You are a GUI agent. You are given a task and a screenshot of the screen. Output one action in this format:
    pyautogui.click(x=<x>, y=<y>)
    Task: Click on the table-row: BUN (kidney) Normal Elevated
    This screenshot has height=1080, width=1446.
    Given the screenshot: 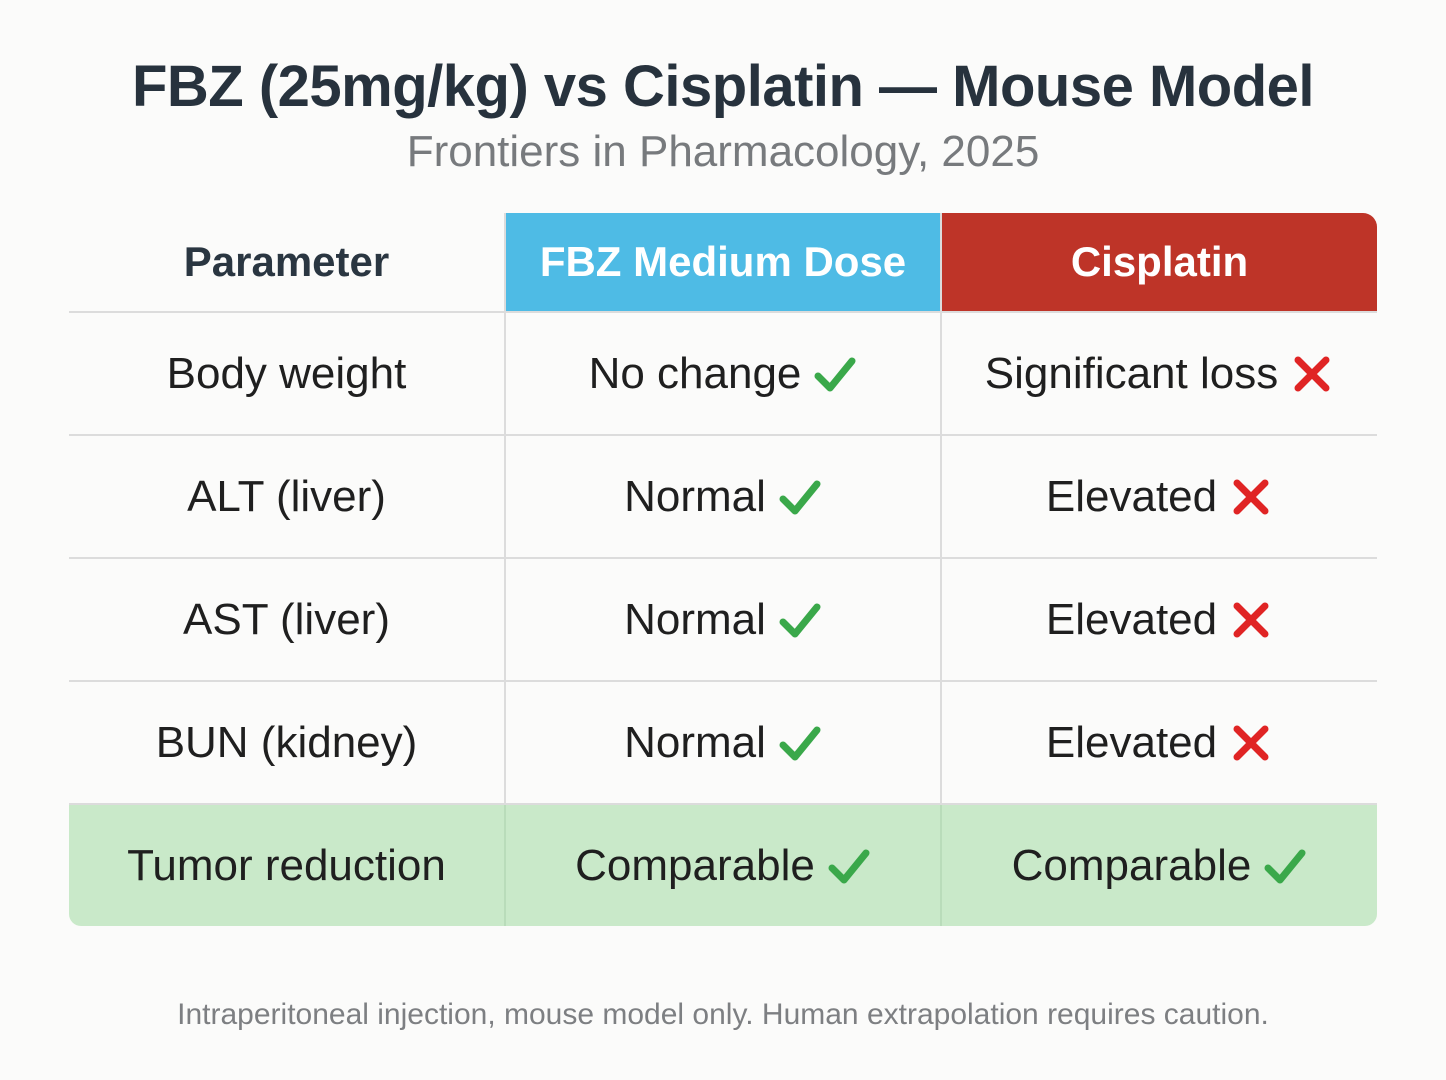 What is the action you would take?
    pyautogui.click(x=723, y=743)
    